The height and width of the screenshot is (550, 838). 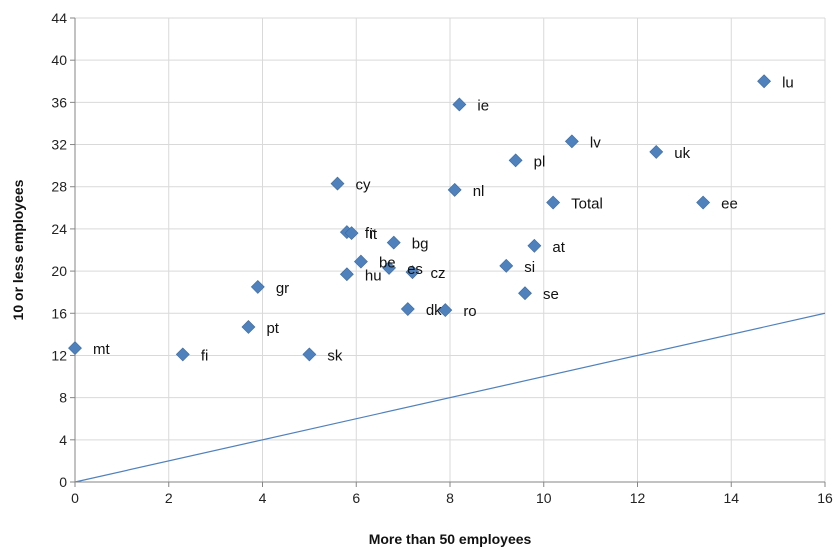 I want to click on point-label-total: Total, so click(x=587, y=204).